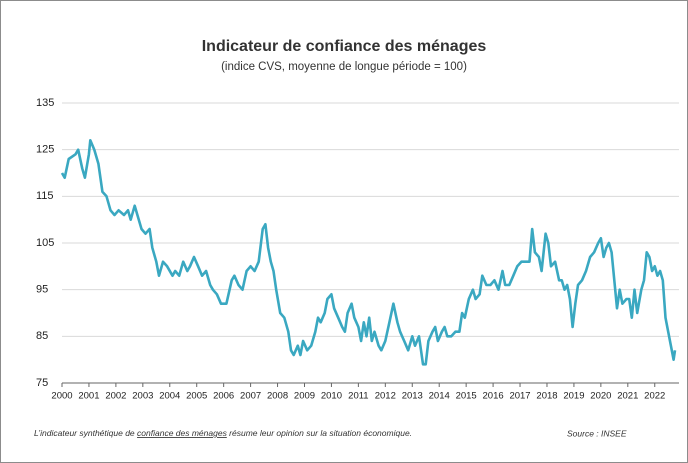 This screenshot has width=688, height=463. Describe the element at coordinates (546, 396) in the screenshot. I see `x-tick-label: 2018` at that location.